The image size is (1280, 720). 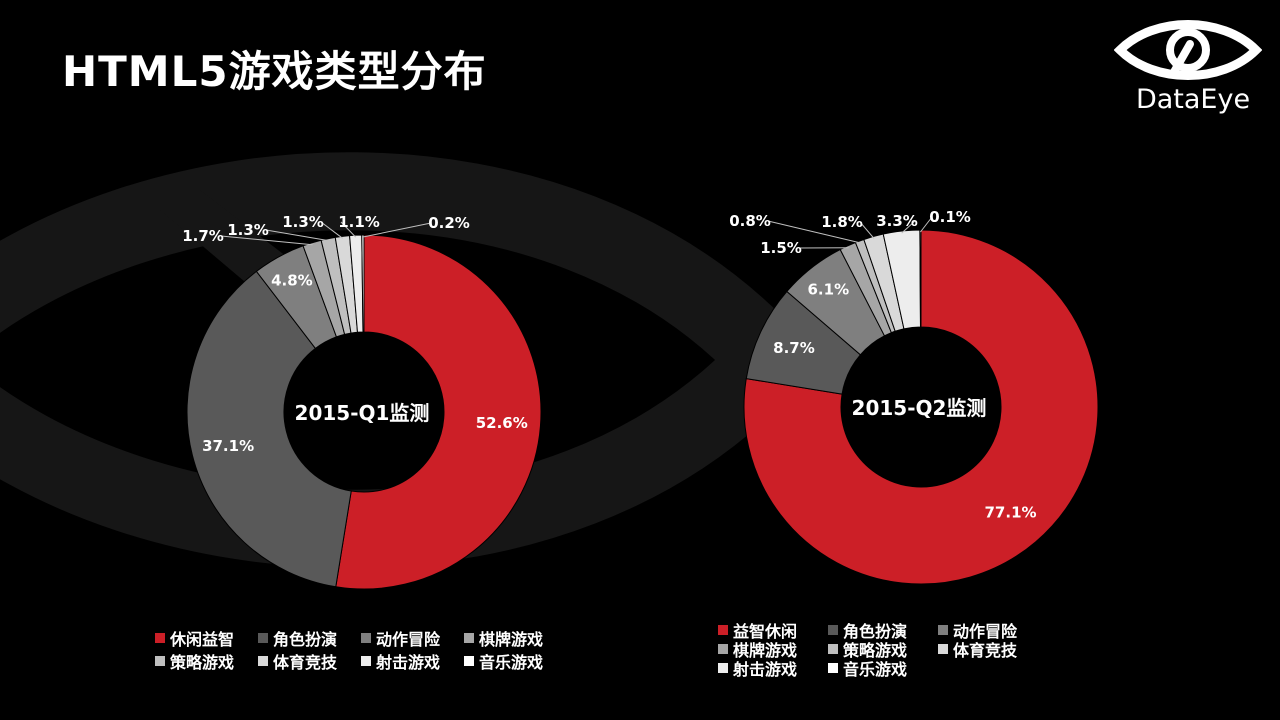 I want to click on data-label: 6.1%, so click(x=829, y=289).